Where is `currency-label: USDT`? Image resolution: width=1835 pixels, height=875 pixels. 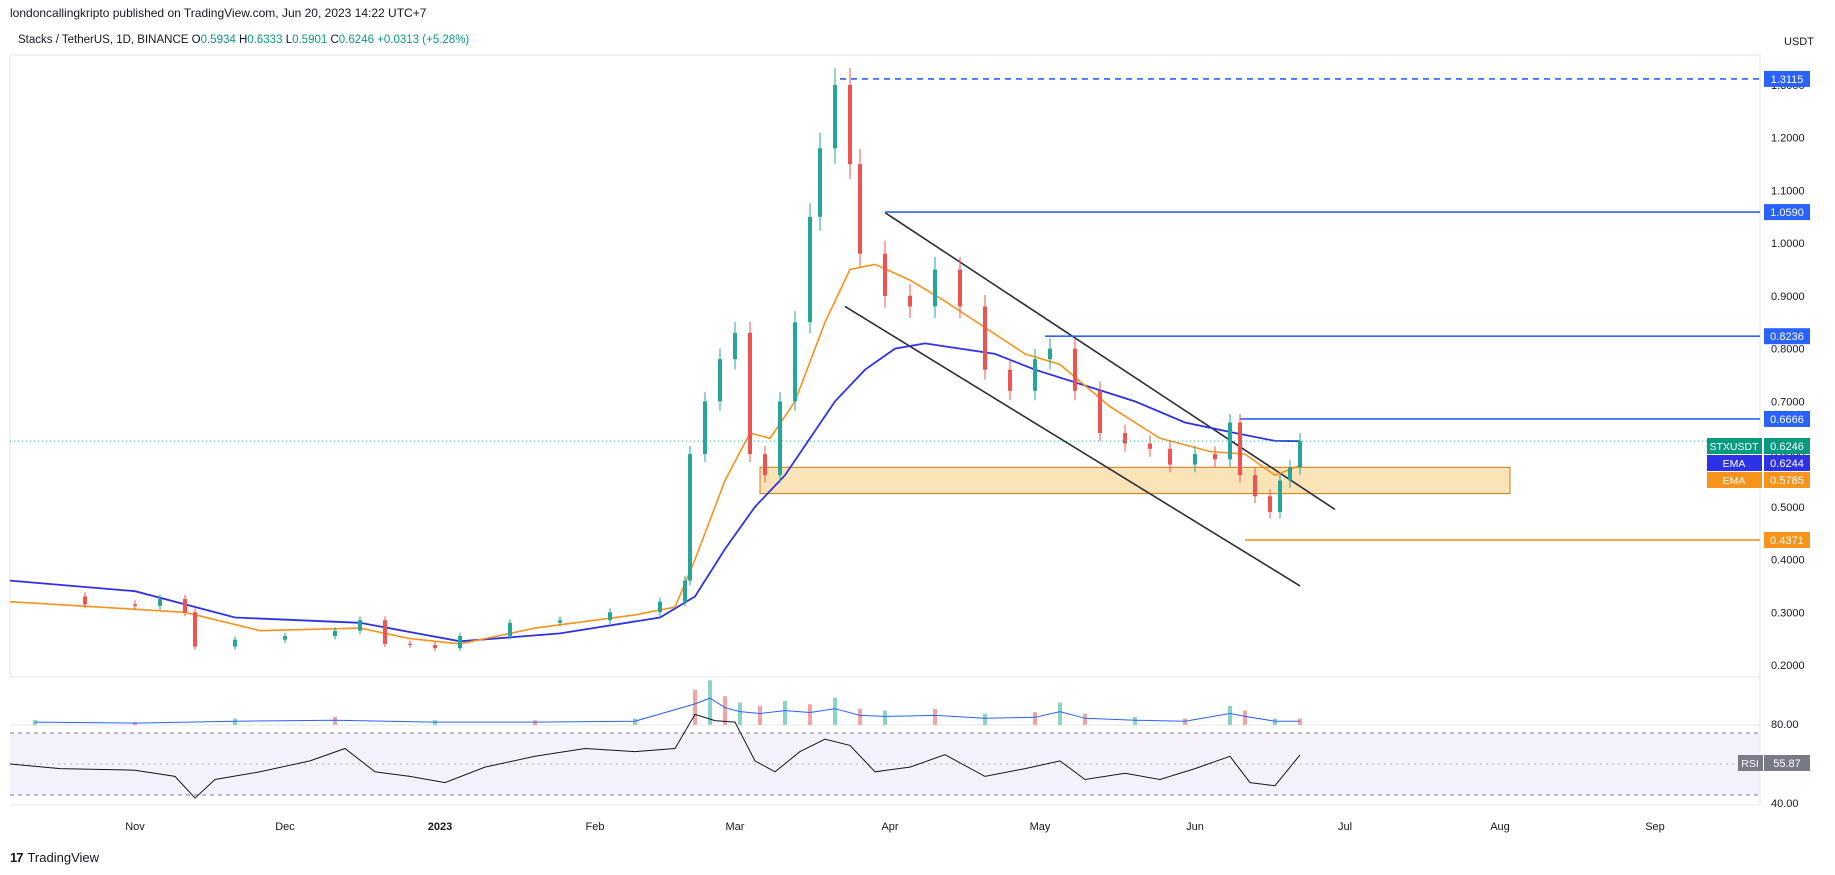
currency-label: USDT is located at coordinates (1799, 42).